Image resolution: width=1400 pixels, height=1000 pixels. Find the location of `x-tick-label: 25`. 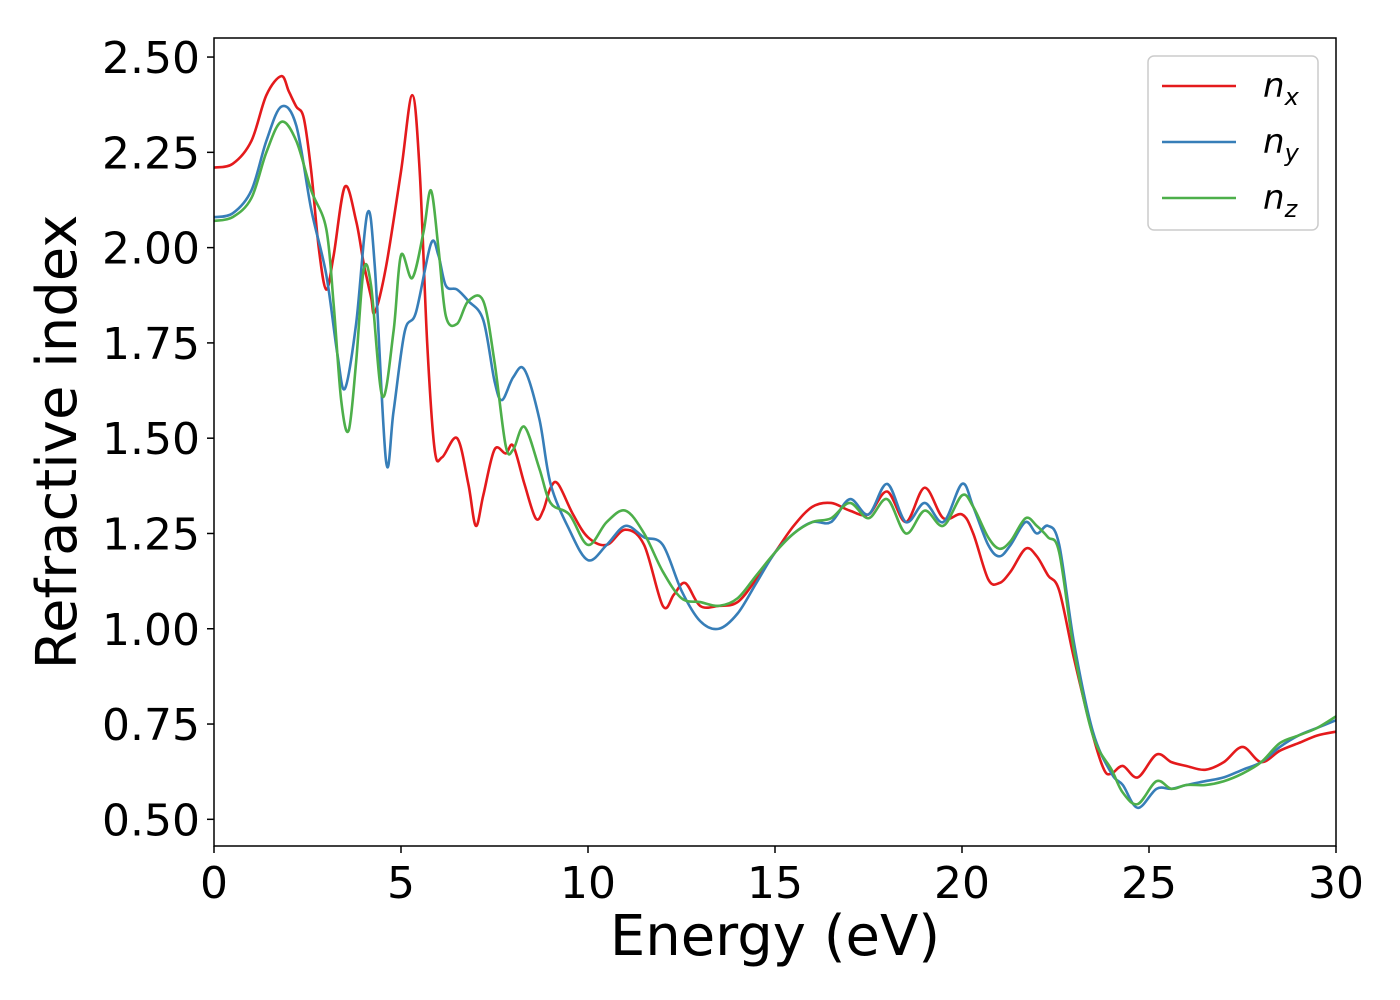

x-tick-label: 25 is located at coordinates (1149, 883).